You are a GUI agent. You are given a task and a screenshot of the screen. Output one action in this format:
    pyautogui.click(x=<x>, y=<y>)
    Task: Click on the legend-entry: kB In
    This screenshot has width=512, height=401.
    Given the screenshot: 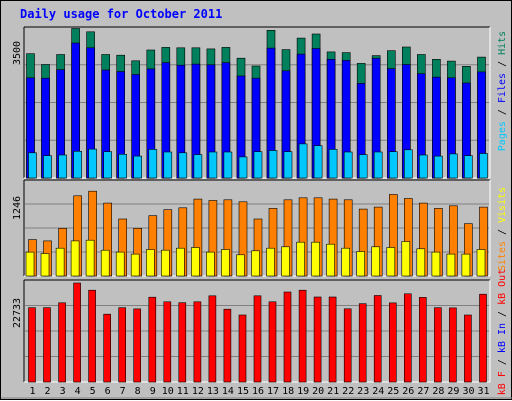 What is the action you would take?
    pyautogui.click(x=502, y=338)
    